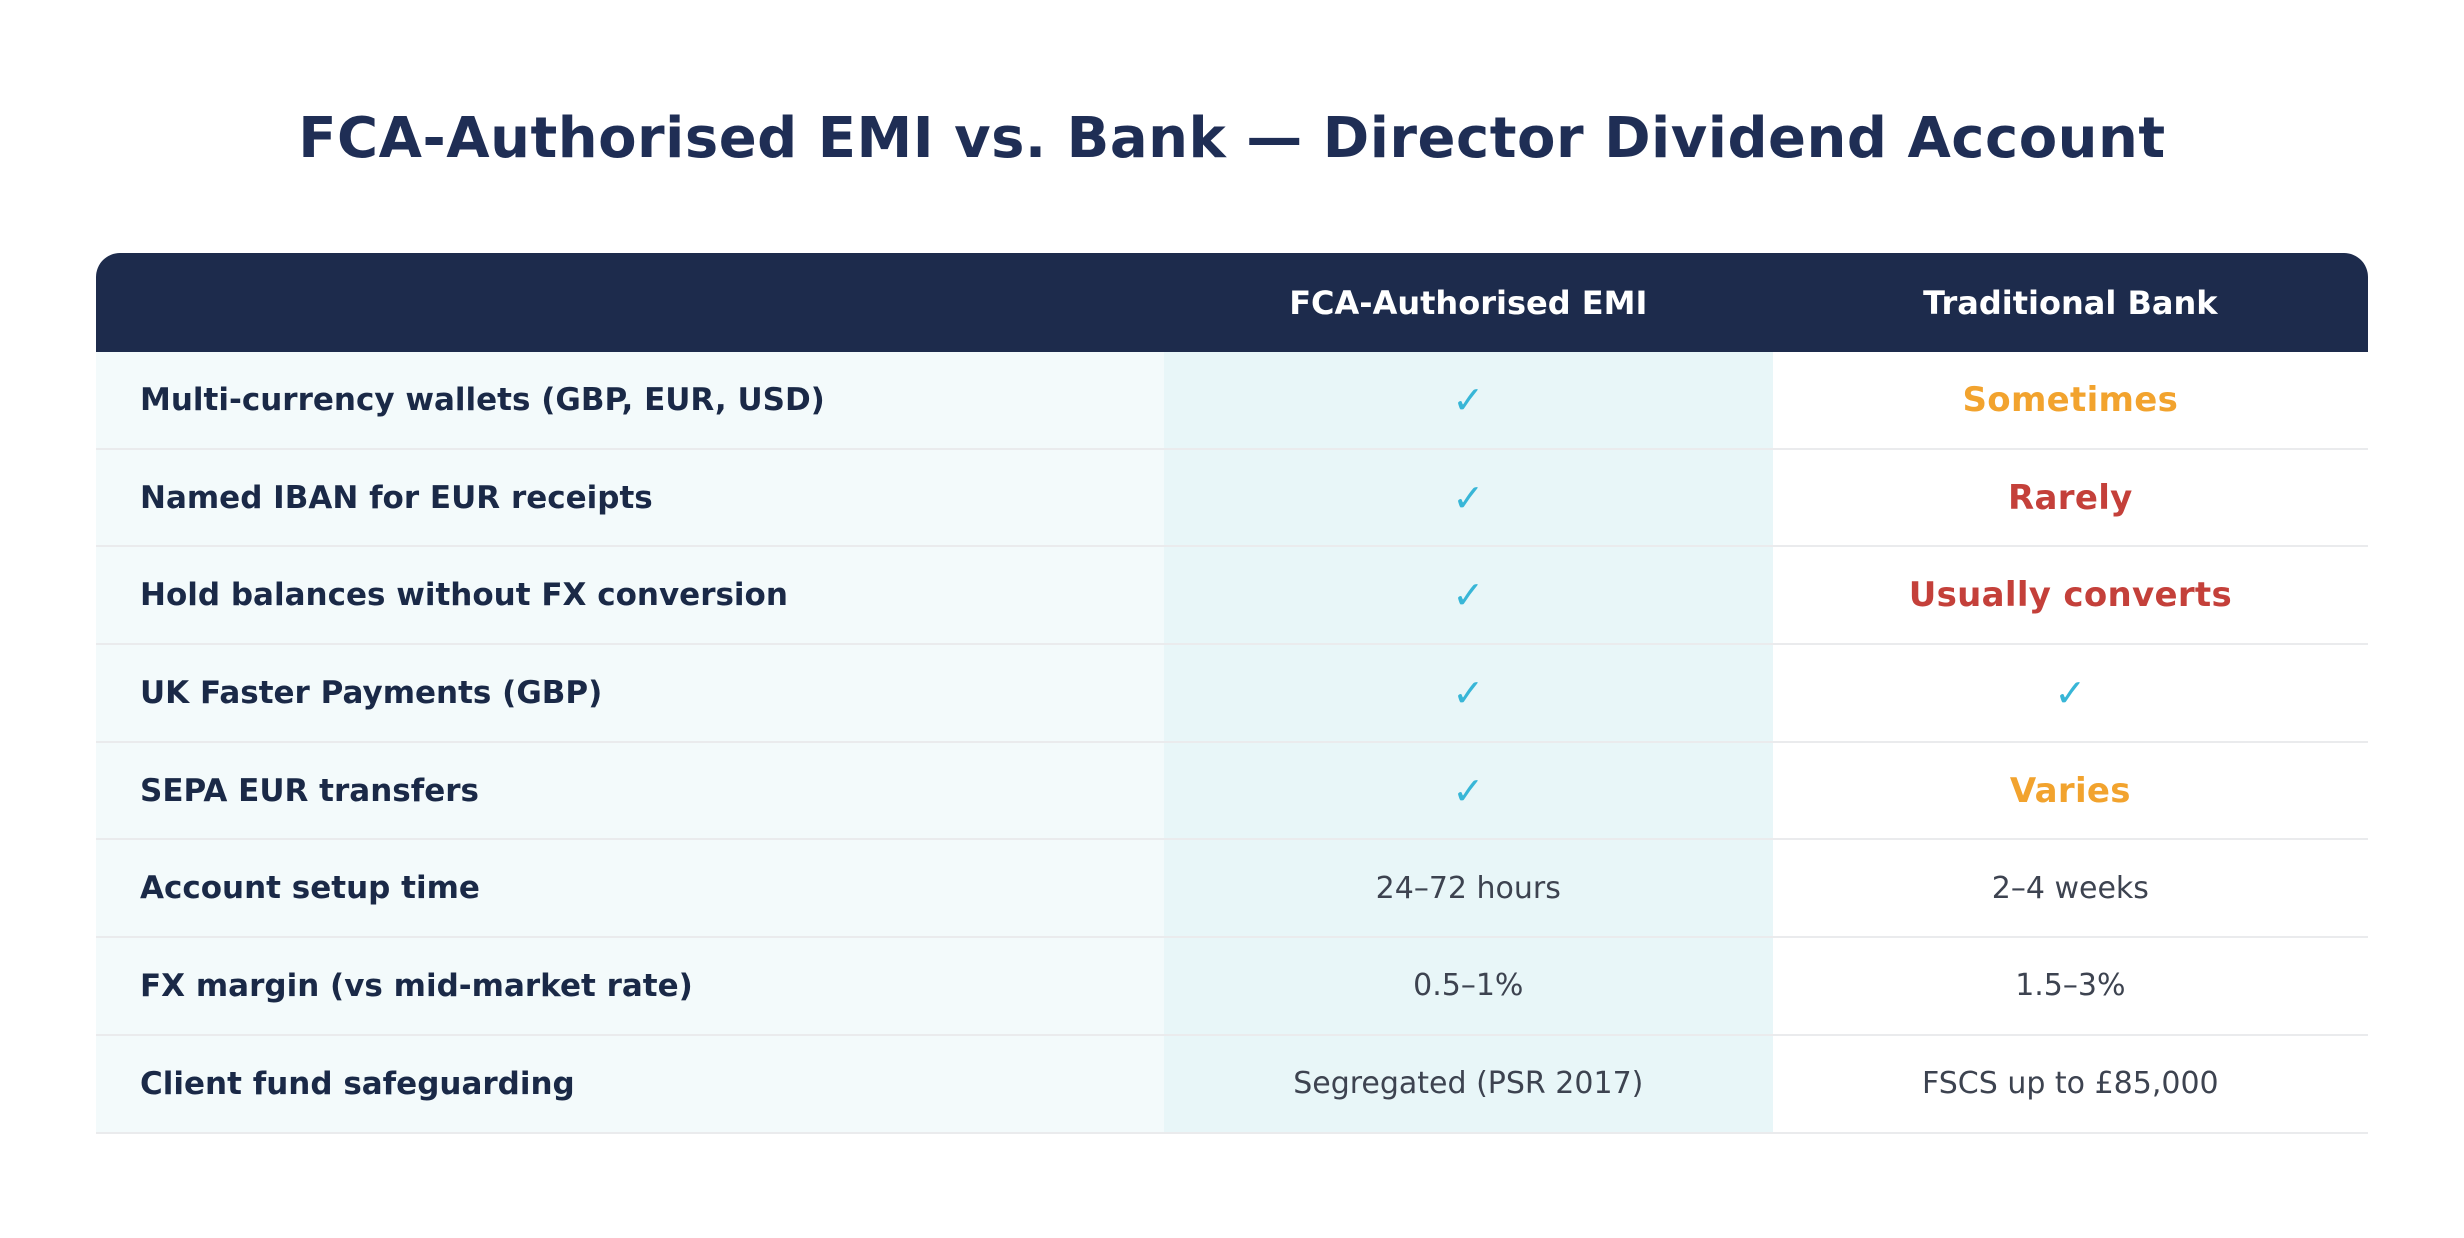  What do you see at coordinates (630, 595) in the screenshot?
I see `feature-label: Hold balances without FX conversion` at bounding box center [630, 595].